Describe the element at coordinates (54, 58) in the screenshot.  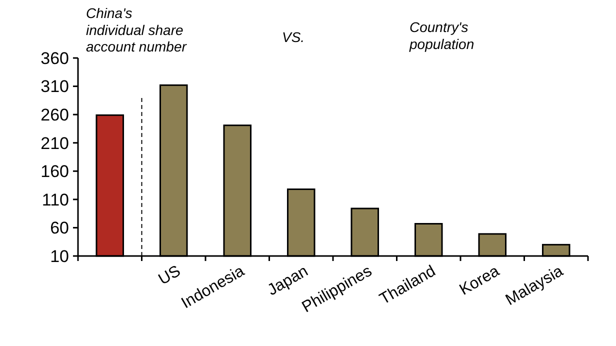
I see `y-tick-label: 360` at that location.